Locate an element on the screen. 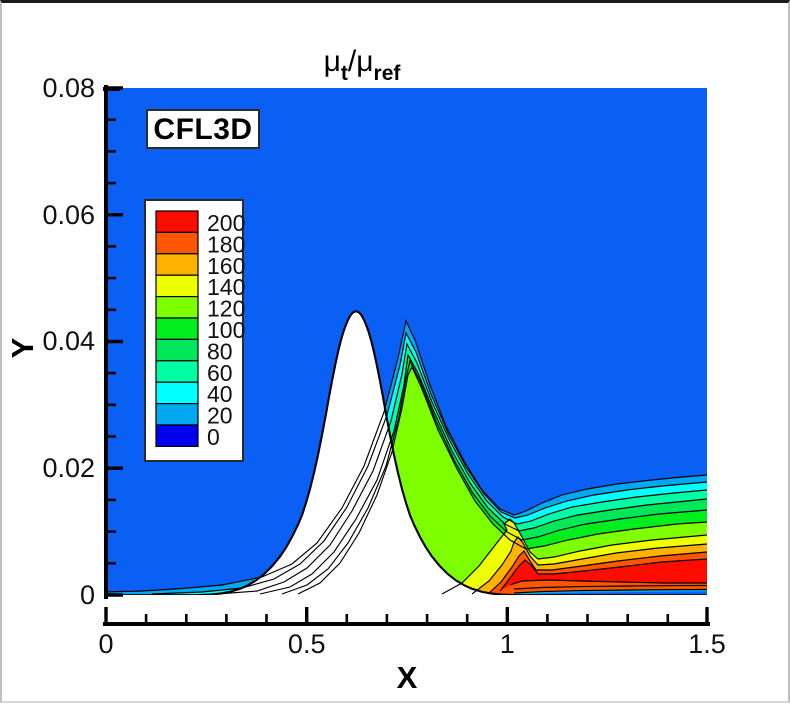  legend-label-0: 0 is located at coordinates (213, 437).